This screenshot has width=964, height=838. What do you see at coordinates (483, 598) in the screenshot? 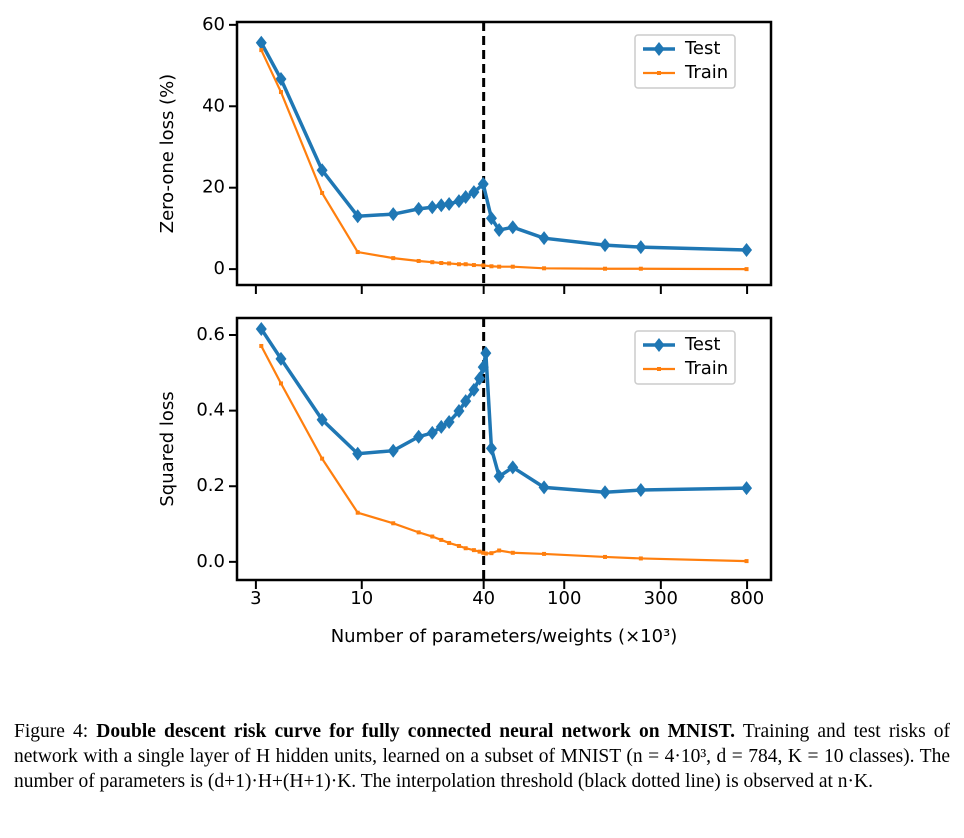
I see `x-tick-label: 40` at bounding box center [483, 598].